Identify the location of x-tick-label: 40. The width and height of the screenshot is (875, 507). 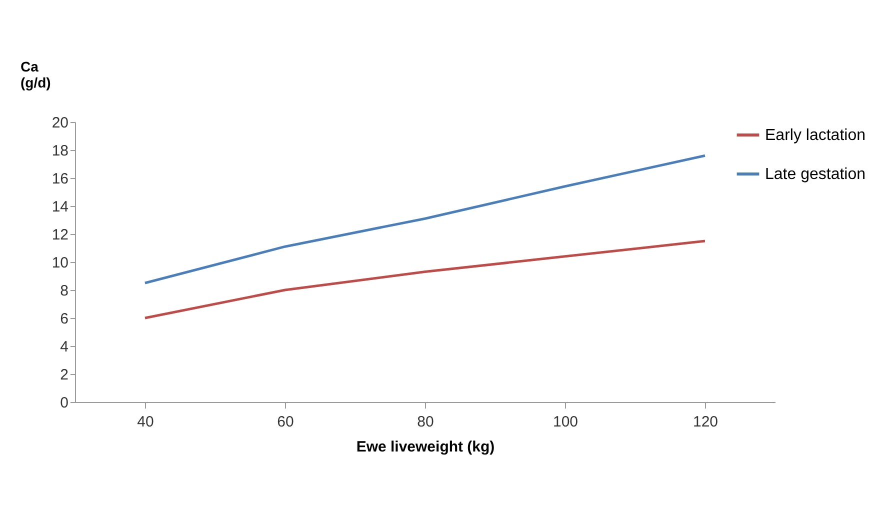
(145, 422).